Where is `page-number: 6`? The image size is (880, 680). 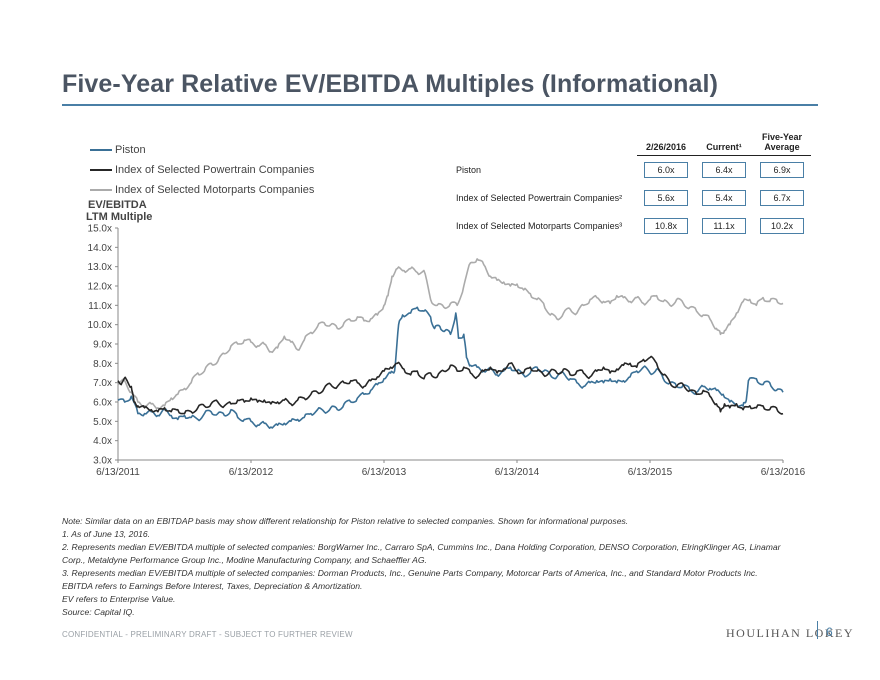
page-number: 6 is located at coordinates (829, 632).